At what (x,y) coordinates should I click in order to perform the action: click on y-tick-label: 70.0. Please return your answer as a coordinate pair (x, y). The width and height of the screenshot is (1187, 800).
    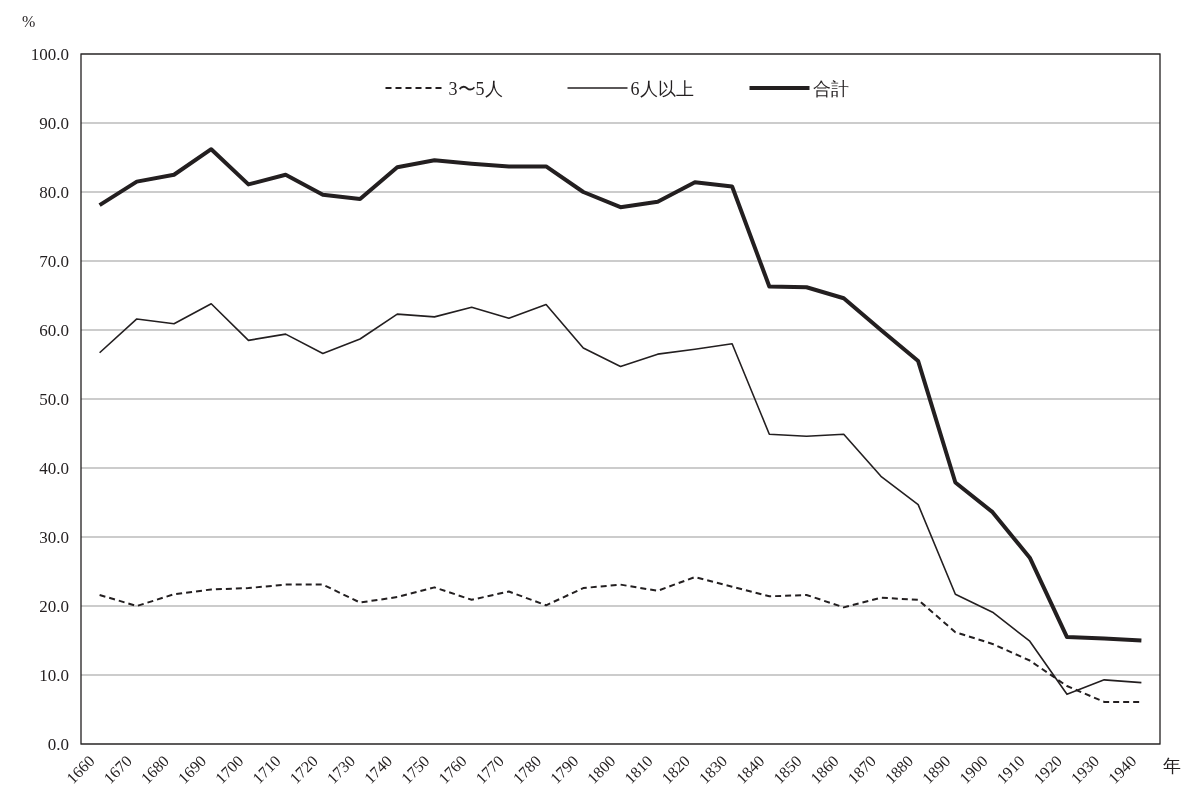
    Looking at the image, I should click on (54, 261).